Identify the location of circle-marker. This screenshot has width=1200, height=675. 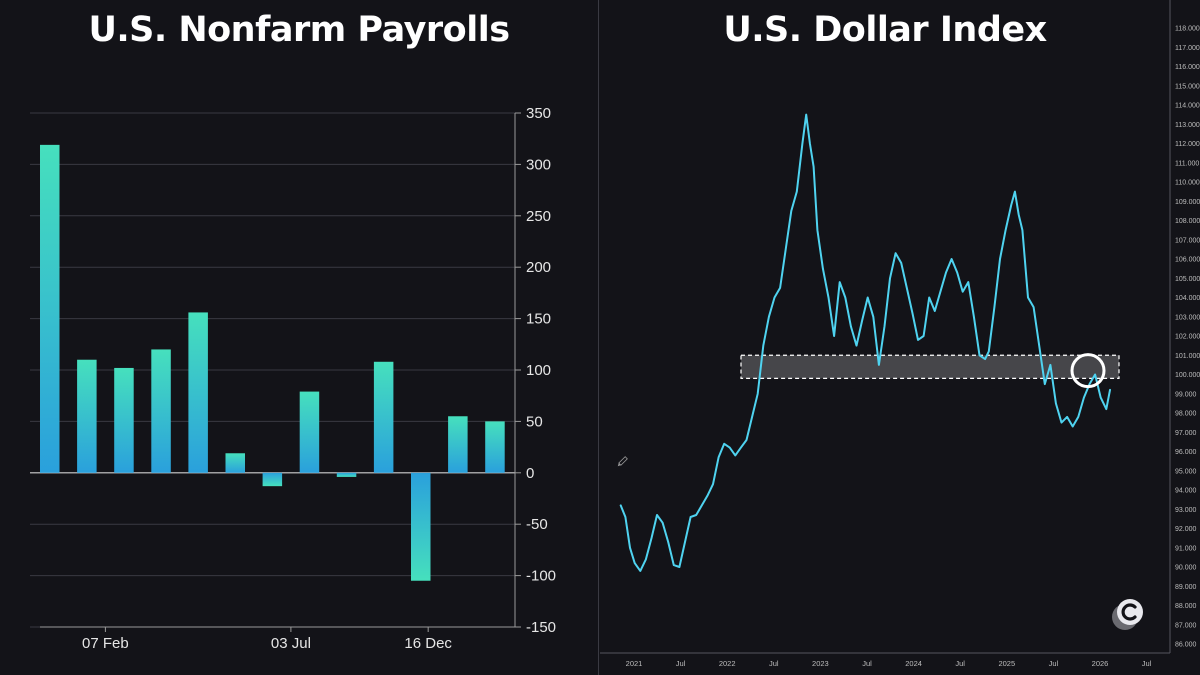
(1088, 371).